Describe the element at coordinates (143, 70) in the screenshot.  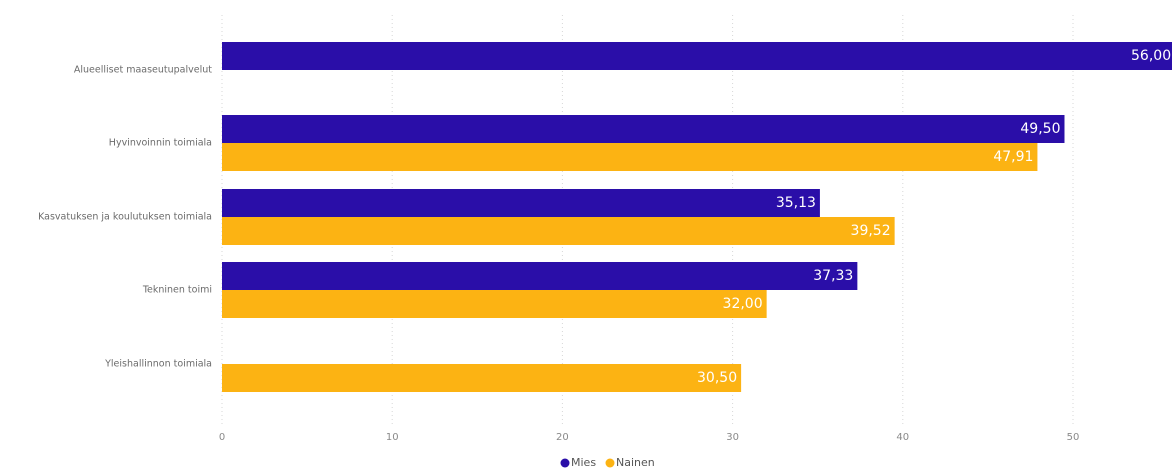
I see `category-label: Alueelliset maaseutupalvelut` at that location.